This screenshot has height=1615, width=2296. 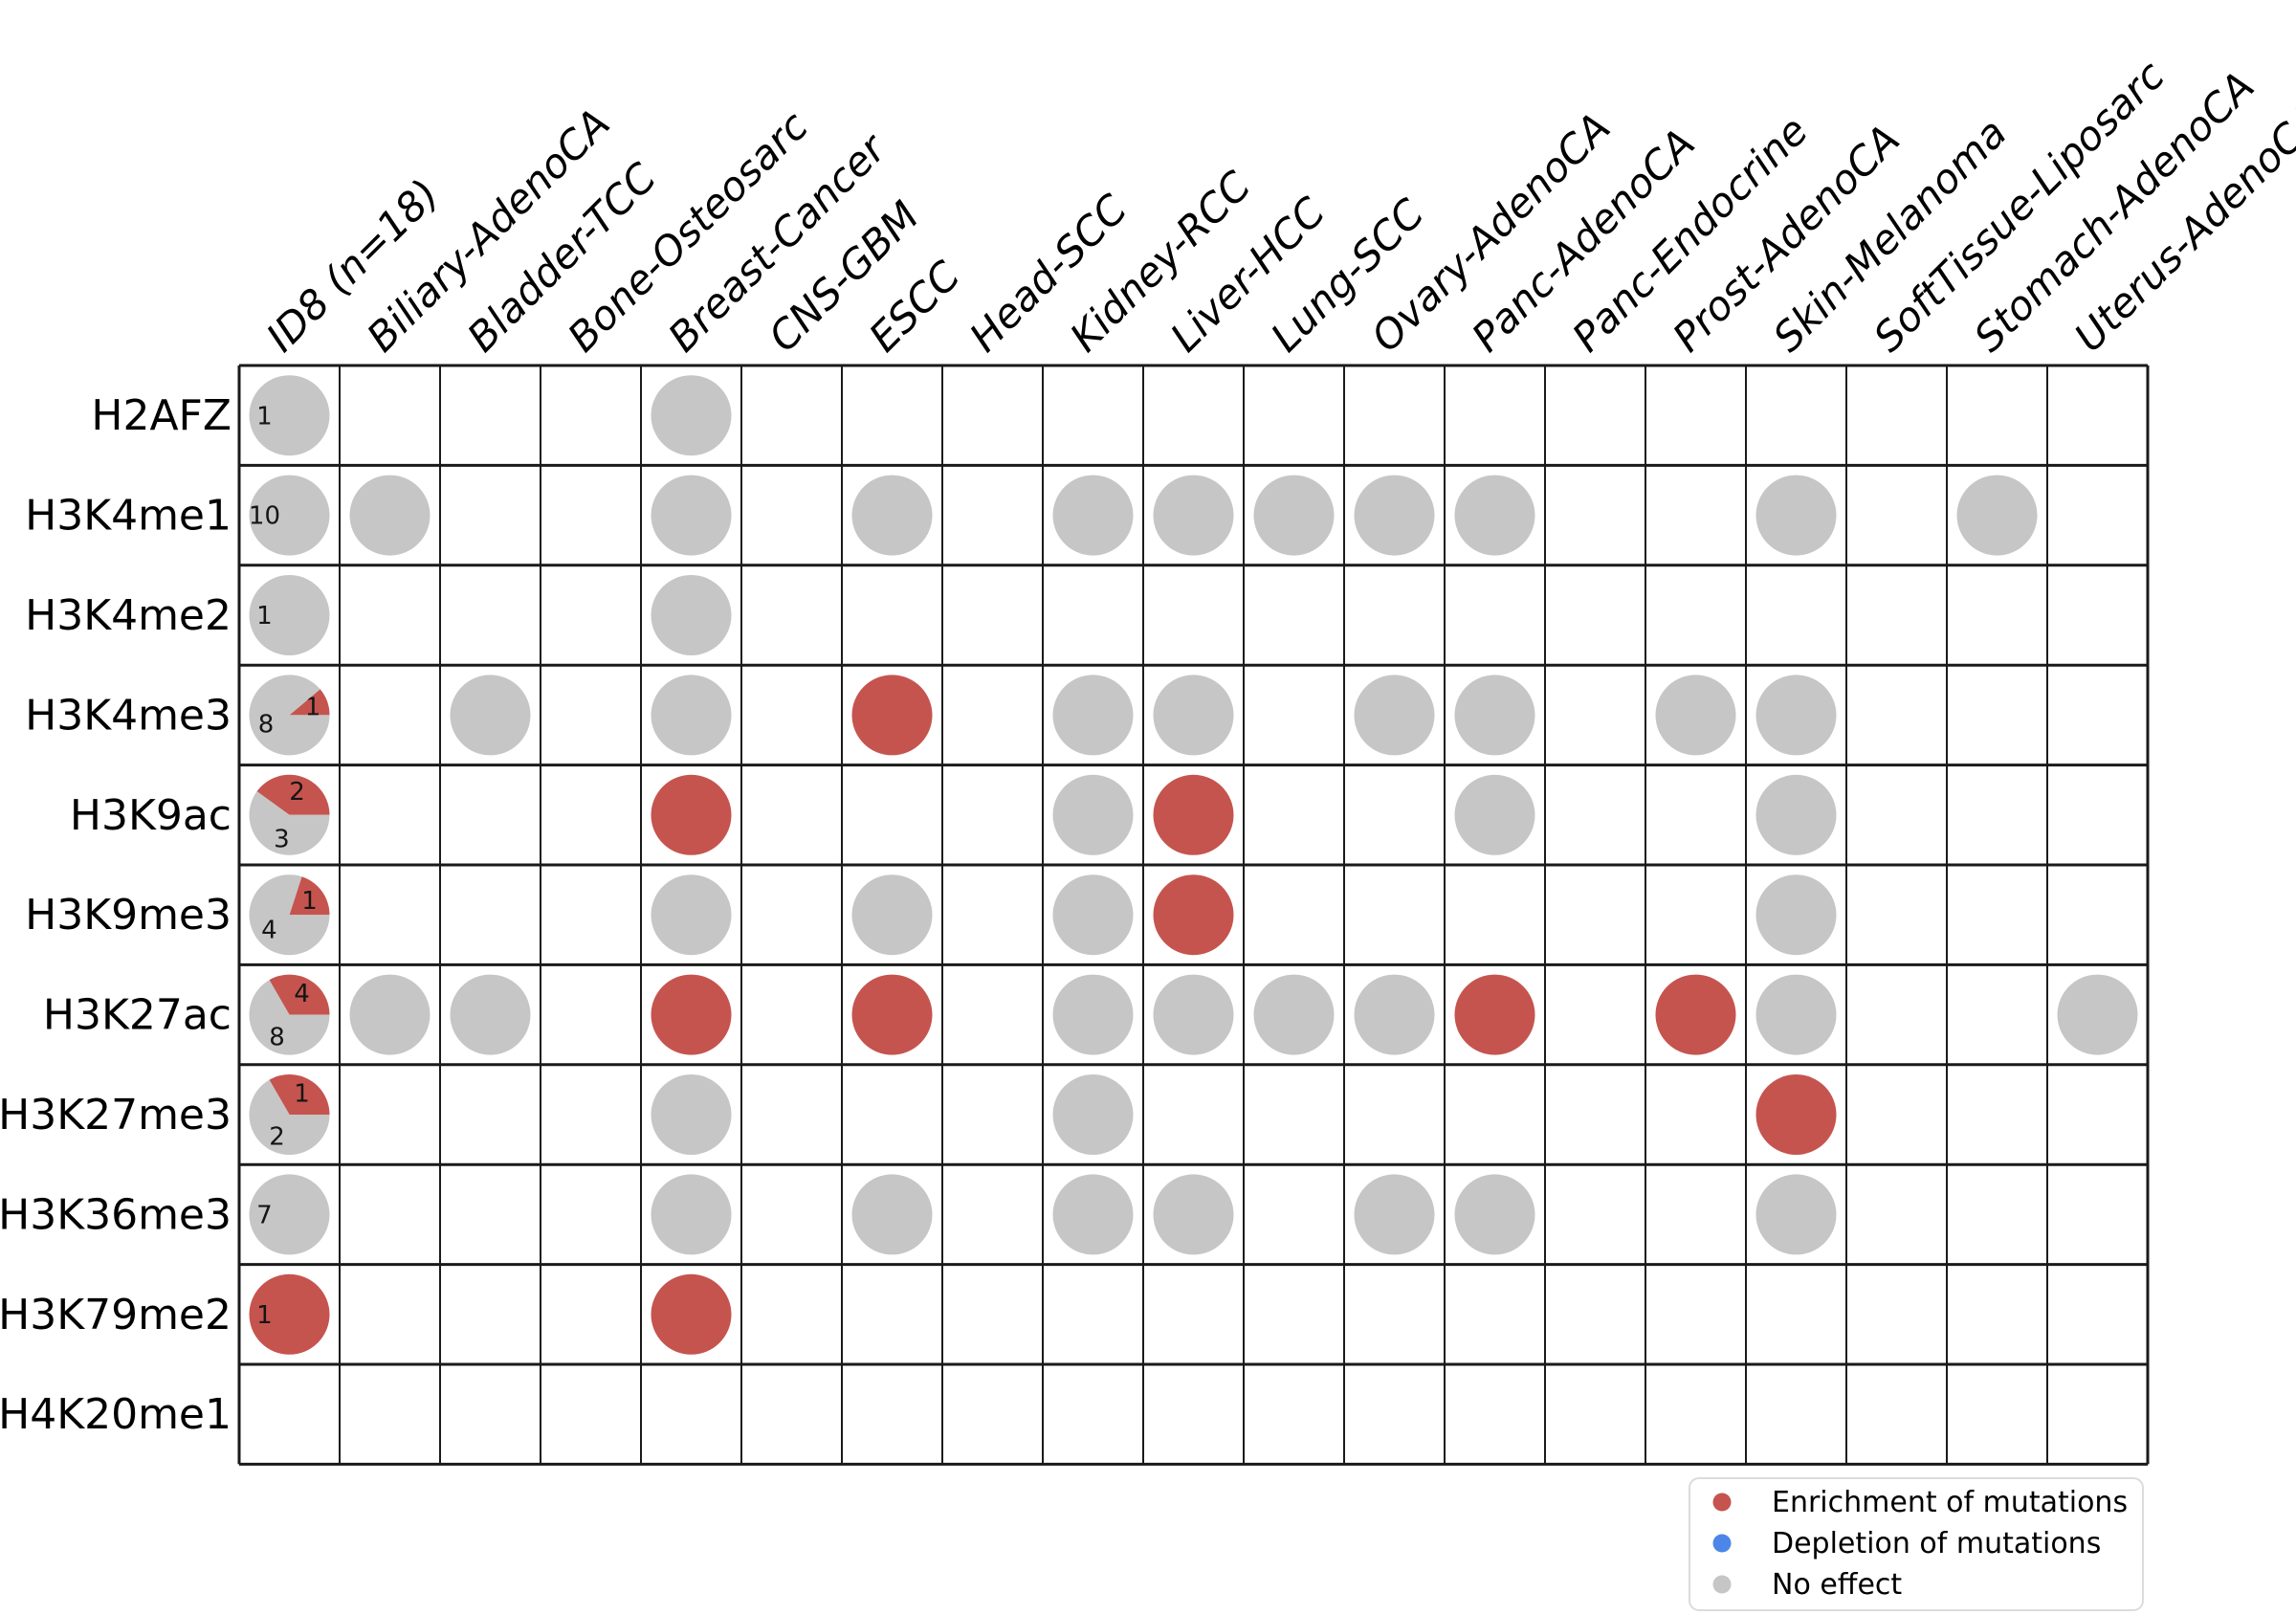 I want to click on row-label: H3K4me3, so click(x=128, y=715).